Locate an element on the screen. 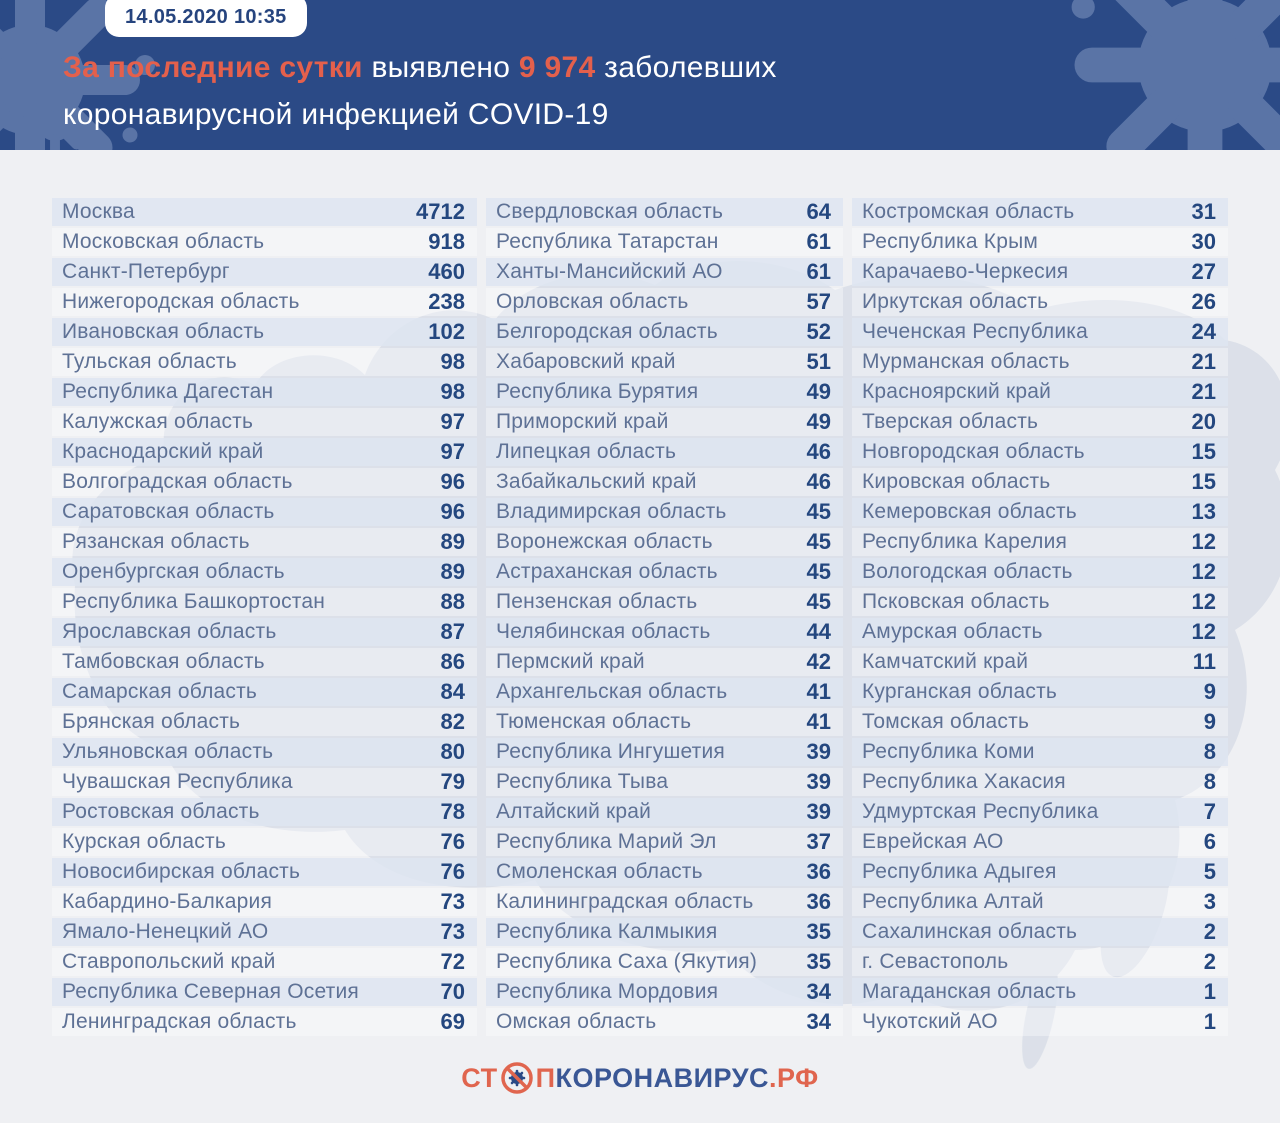 Image resolution: width=1280 pixels, height=1123 pixels. region-value: 5 is located at coordinates (1209, 871).